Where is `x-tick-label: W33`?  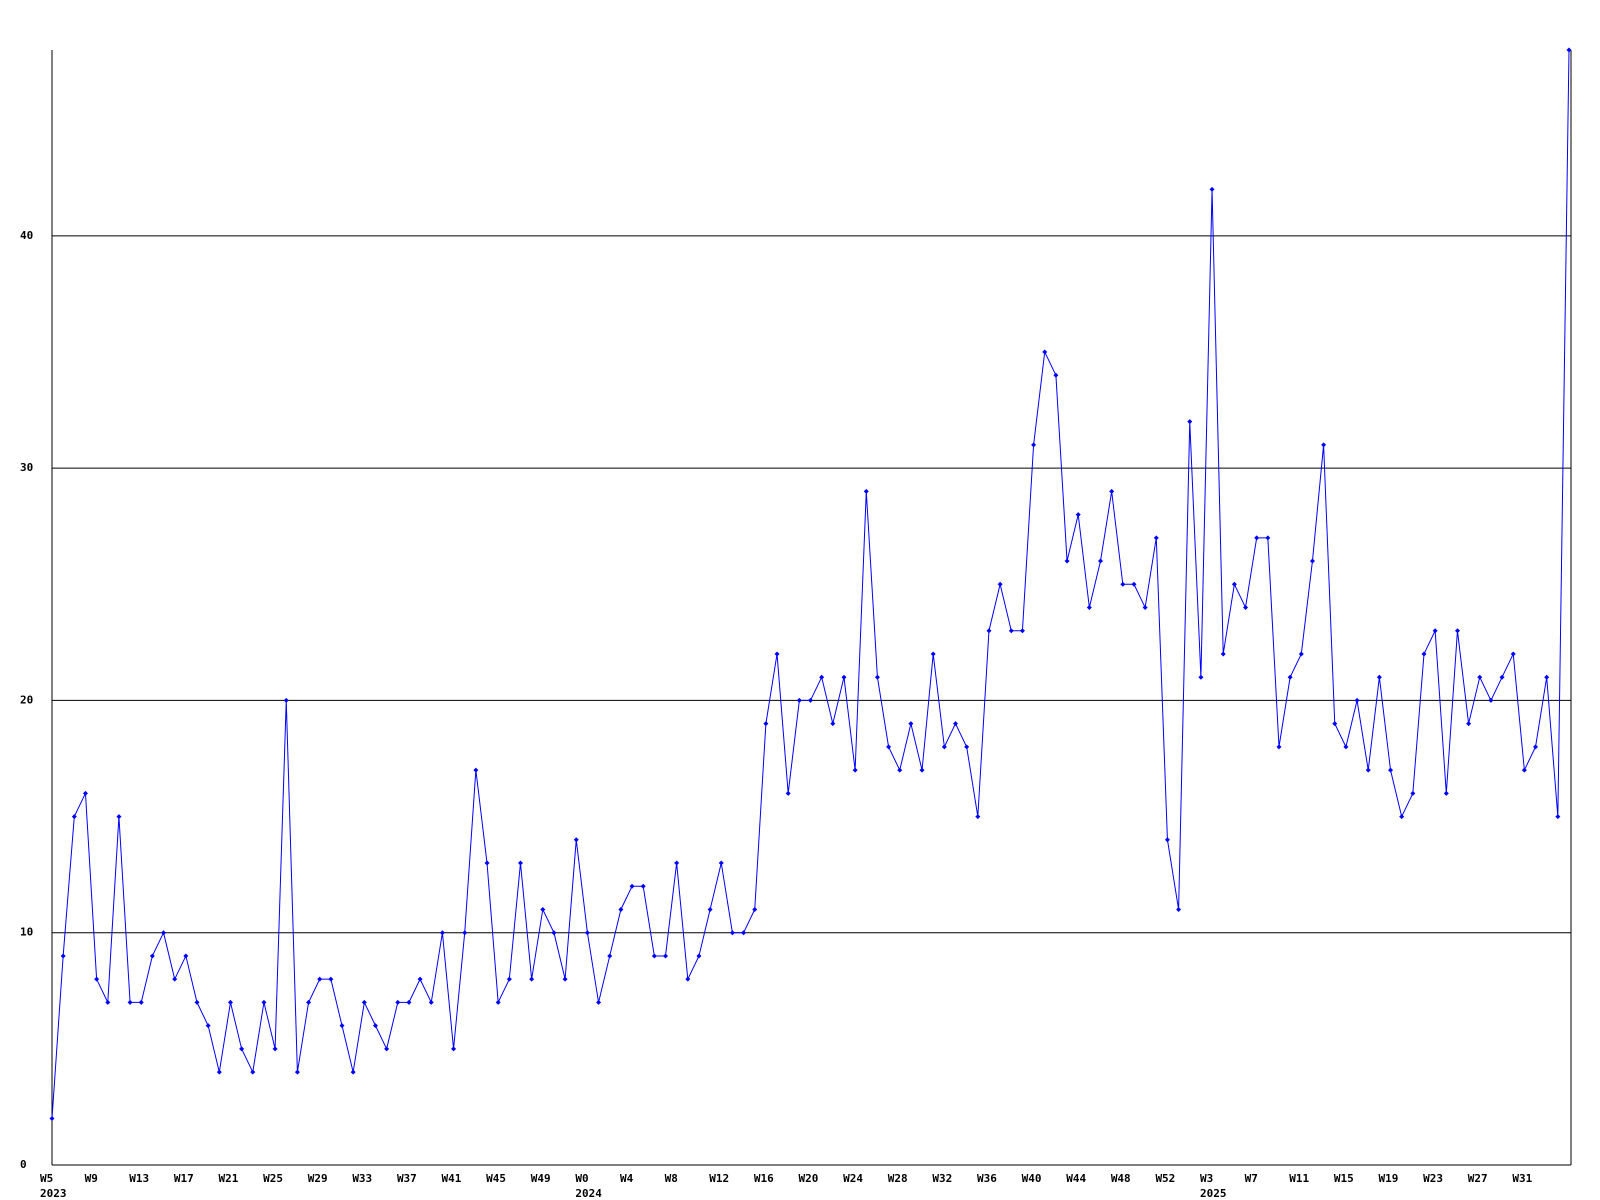
x-tick-label: W33 is located at coordinates (362, 1178).